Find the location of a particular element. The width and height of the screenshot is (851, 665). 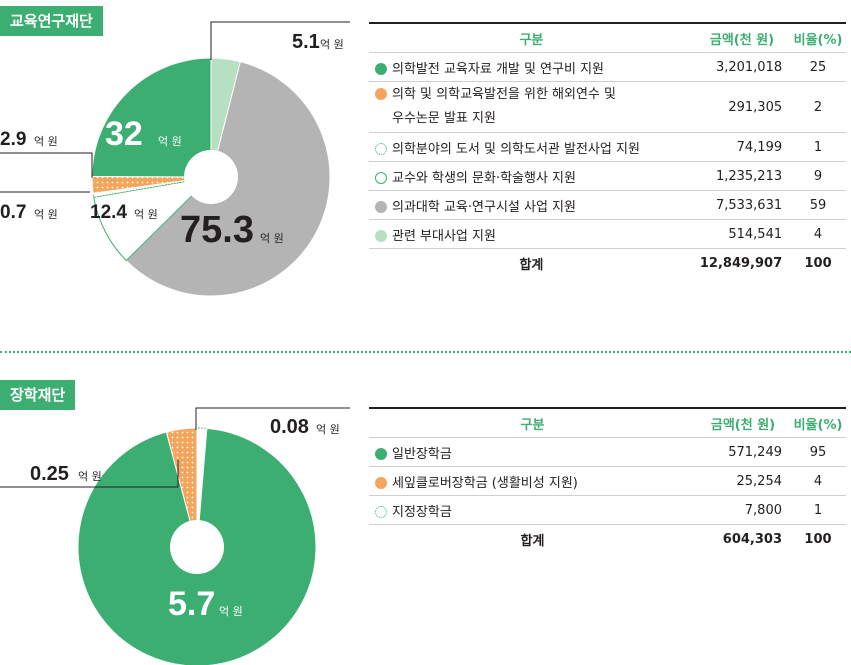

category-label: 지정장학금 is located at coordinates (422, 512).